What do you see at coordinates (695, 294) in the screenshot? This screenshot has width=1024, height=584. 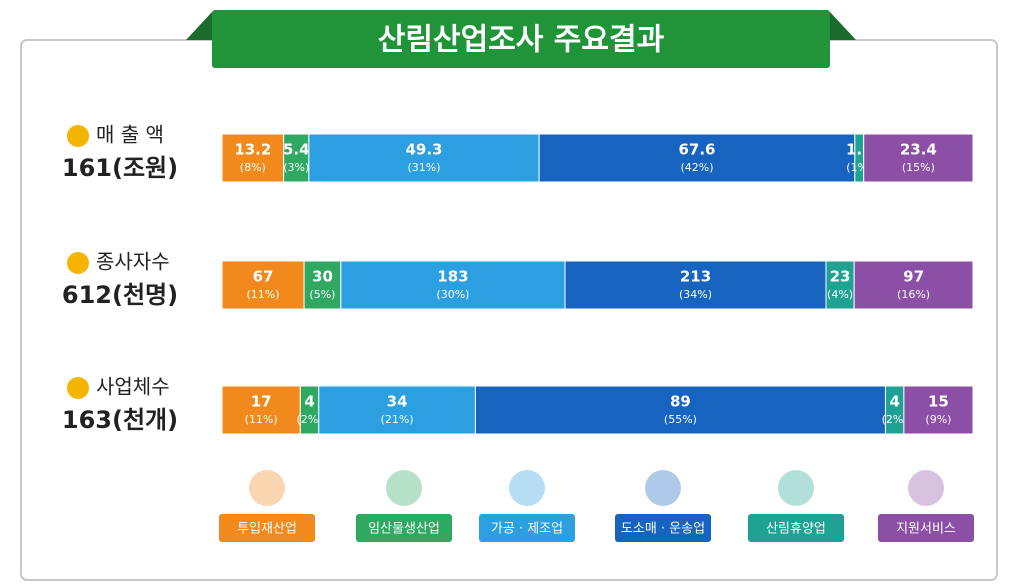 I see `share-label: (34%)` at bounding box center [695, 294].